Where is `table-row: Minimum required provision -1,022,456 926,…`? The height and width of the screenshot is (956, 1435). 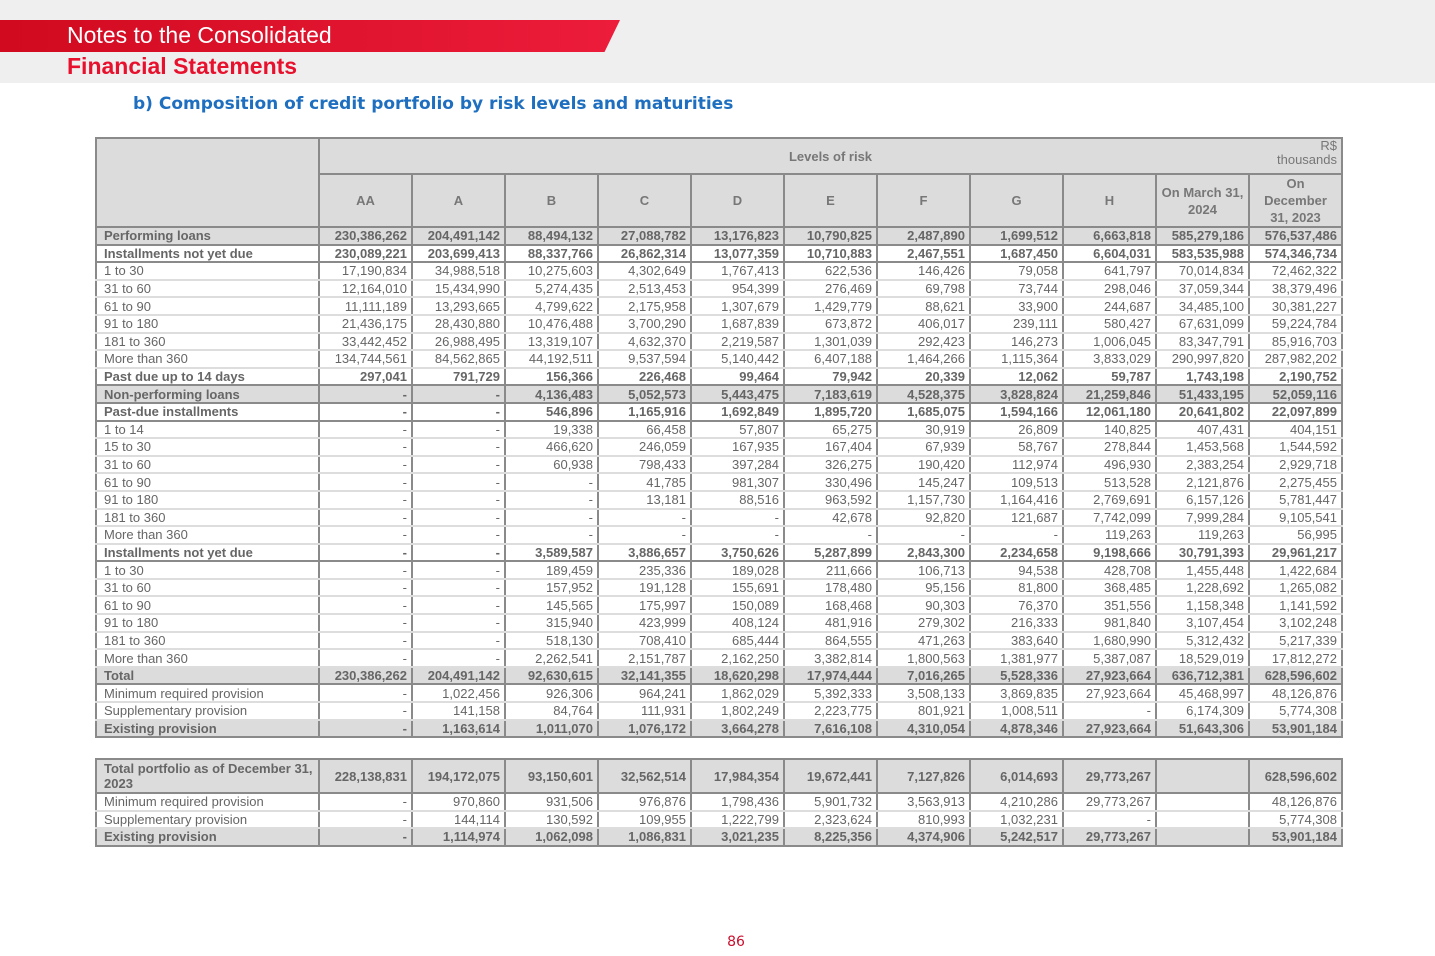 table-row: Minimum required provision -1,022,456 926,… is located at coordinates (719, 694).